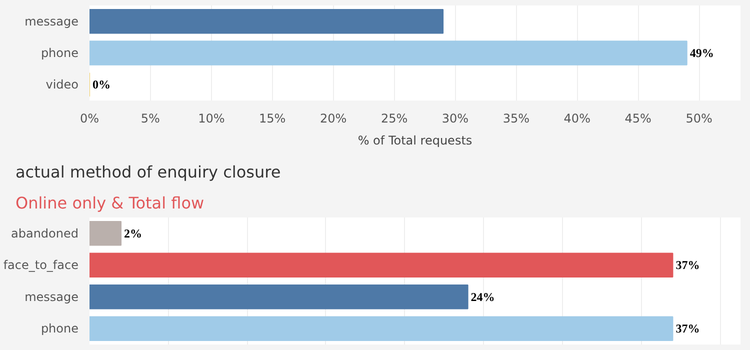  Describe the element at coordinates (394, 119) in the screenshot. I see `x-tick-label: 25%` at that location.